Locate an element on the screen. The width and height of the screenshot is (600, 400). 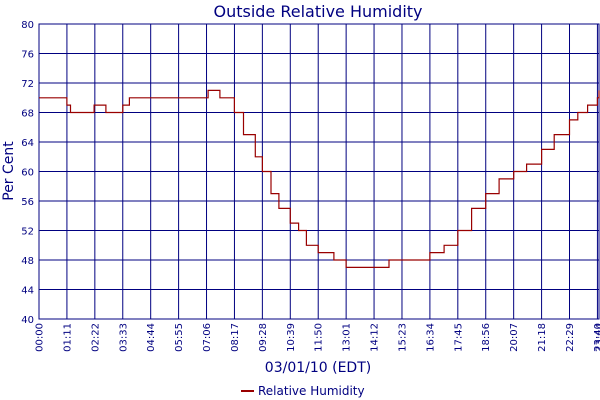
x-tick-label: 02:22 is located at coordinates (95, 337).